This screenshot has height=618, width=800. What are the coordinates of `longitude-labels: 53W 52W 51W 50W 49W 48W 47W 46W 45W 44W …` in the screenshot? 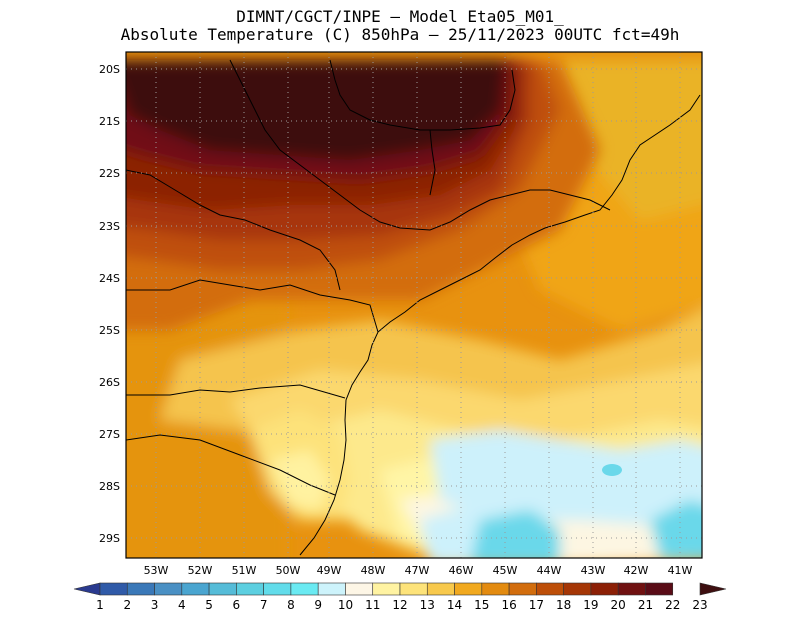 It's located at (418, 570).